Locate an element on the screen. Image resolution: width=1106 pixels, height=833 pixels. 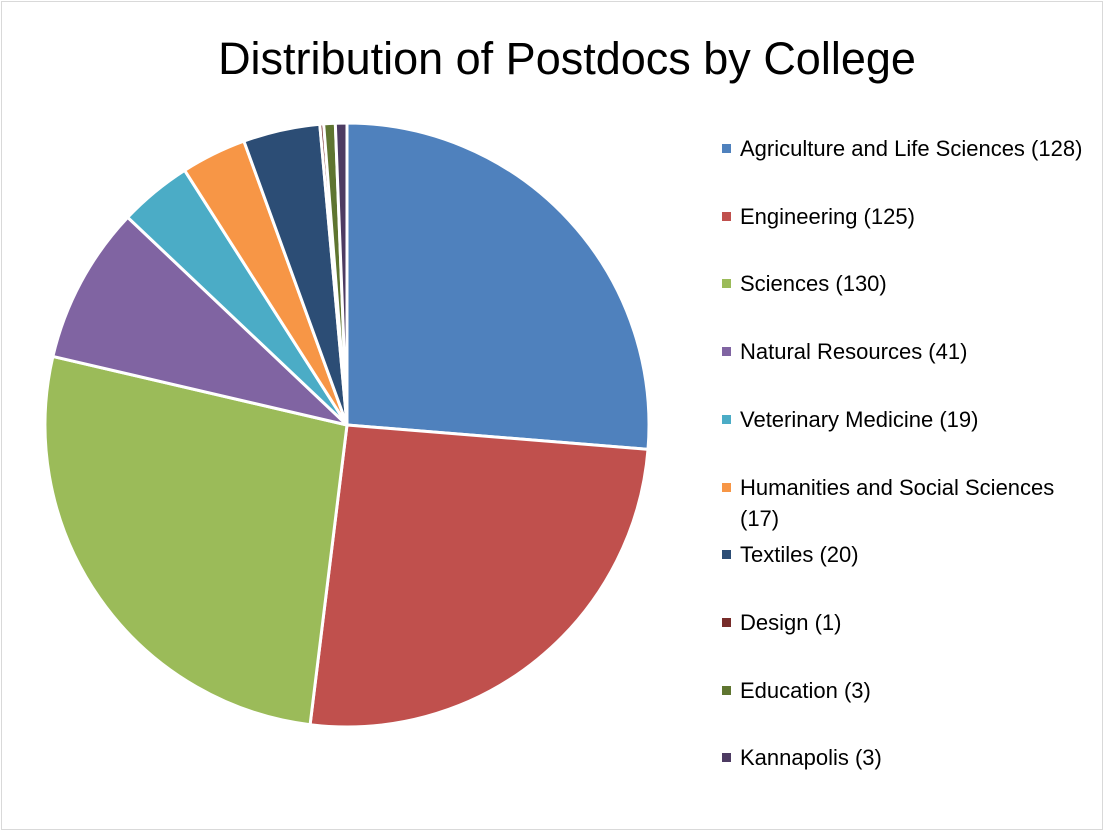
legend-label: Veterinary Medicine (19) is located at coordinates (859, 419).